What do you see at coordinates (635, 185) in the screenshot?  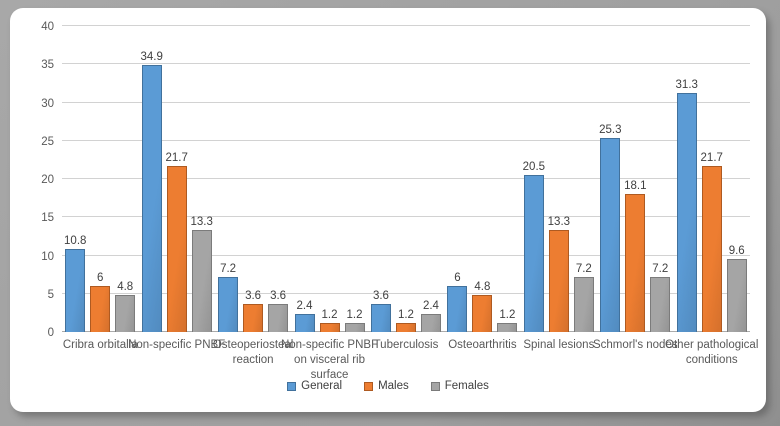 I see `data-label: 18.1` at bounding box center [635, 185].